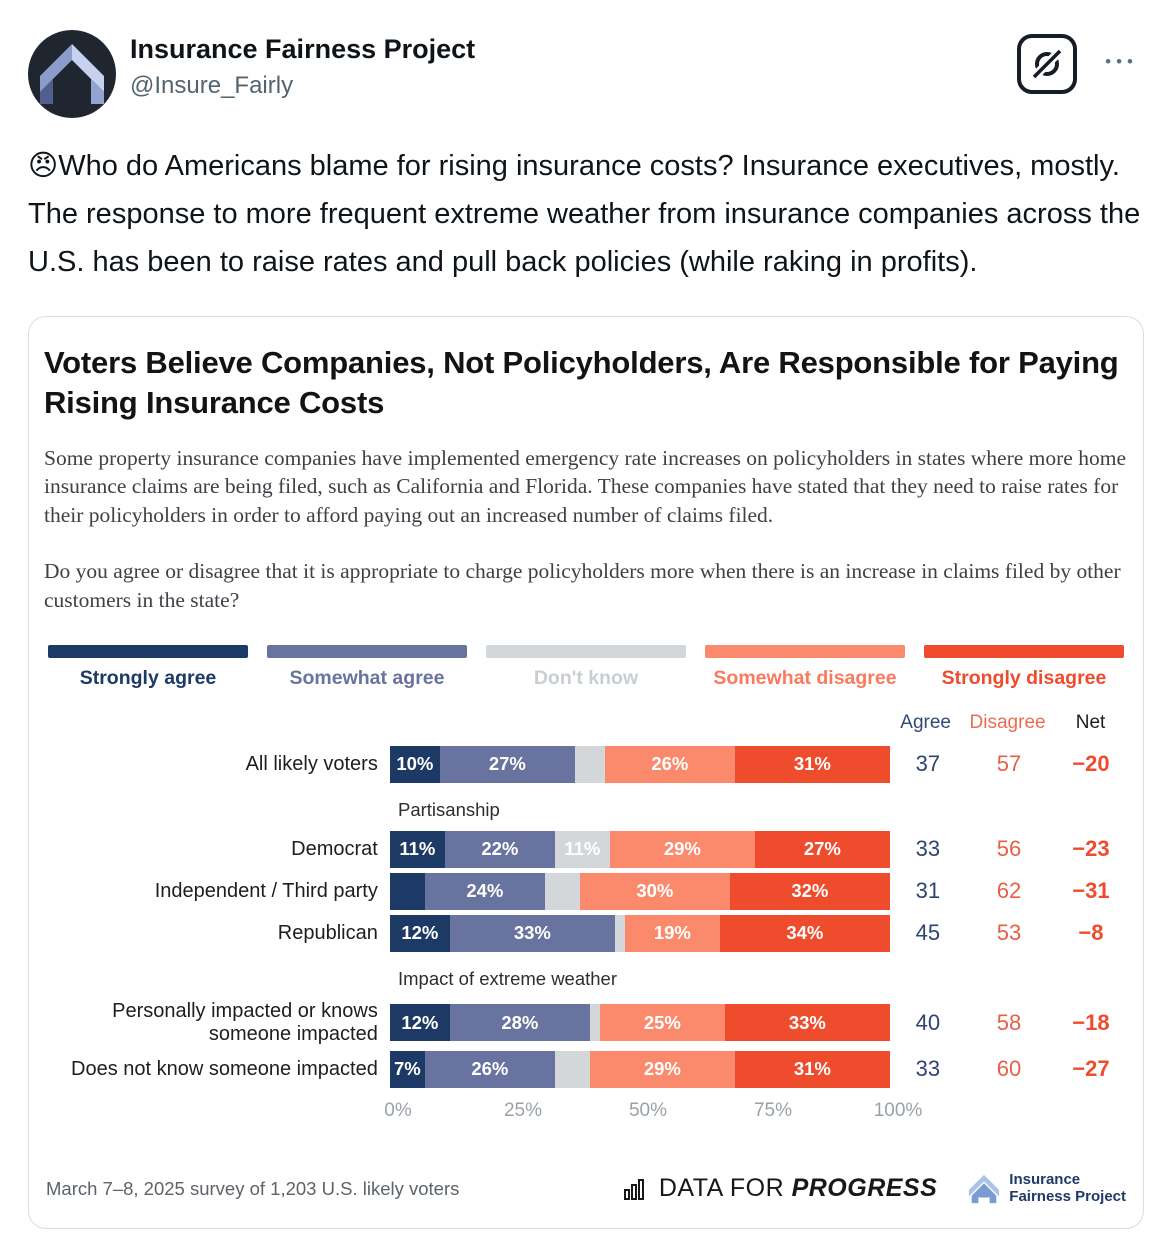 This screenshot has width=1172, height=1245. Describe the element at coordinates (484, 891) in the screenshot. I see `bar-segment: 24%` at that location.